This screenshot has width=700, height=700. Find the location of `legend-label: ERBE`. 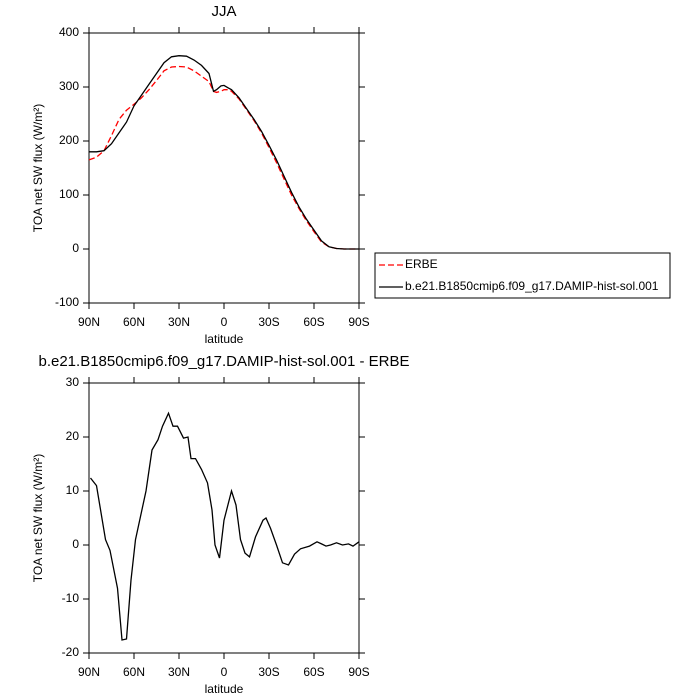

legend-label: ERBE is located at coordinates (421, 264).